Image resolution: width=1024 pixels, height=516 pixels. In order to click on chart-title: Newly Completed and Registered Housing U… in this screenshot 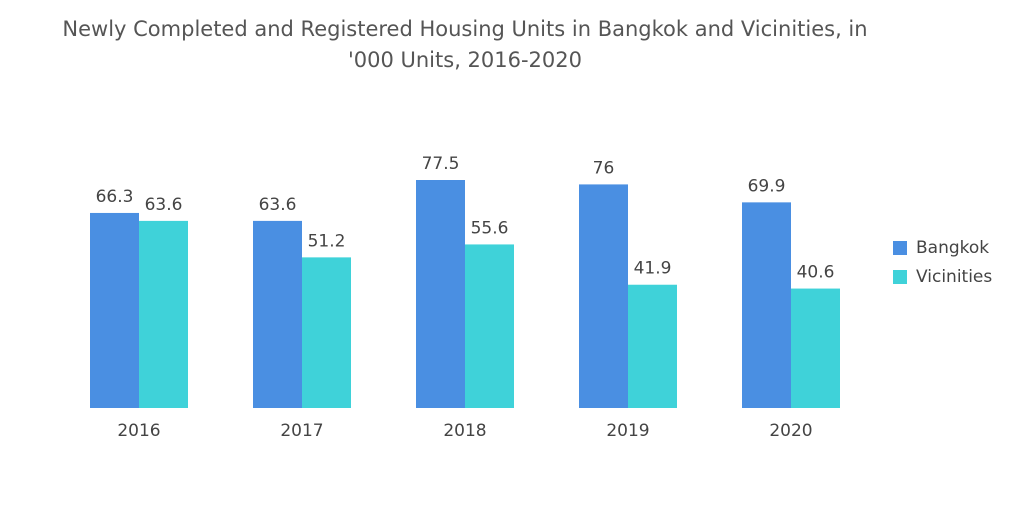, I will do `click(465, 44)`.